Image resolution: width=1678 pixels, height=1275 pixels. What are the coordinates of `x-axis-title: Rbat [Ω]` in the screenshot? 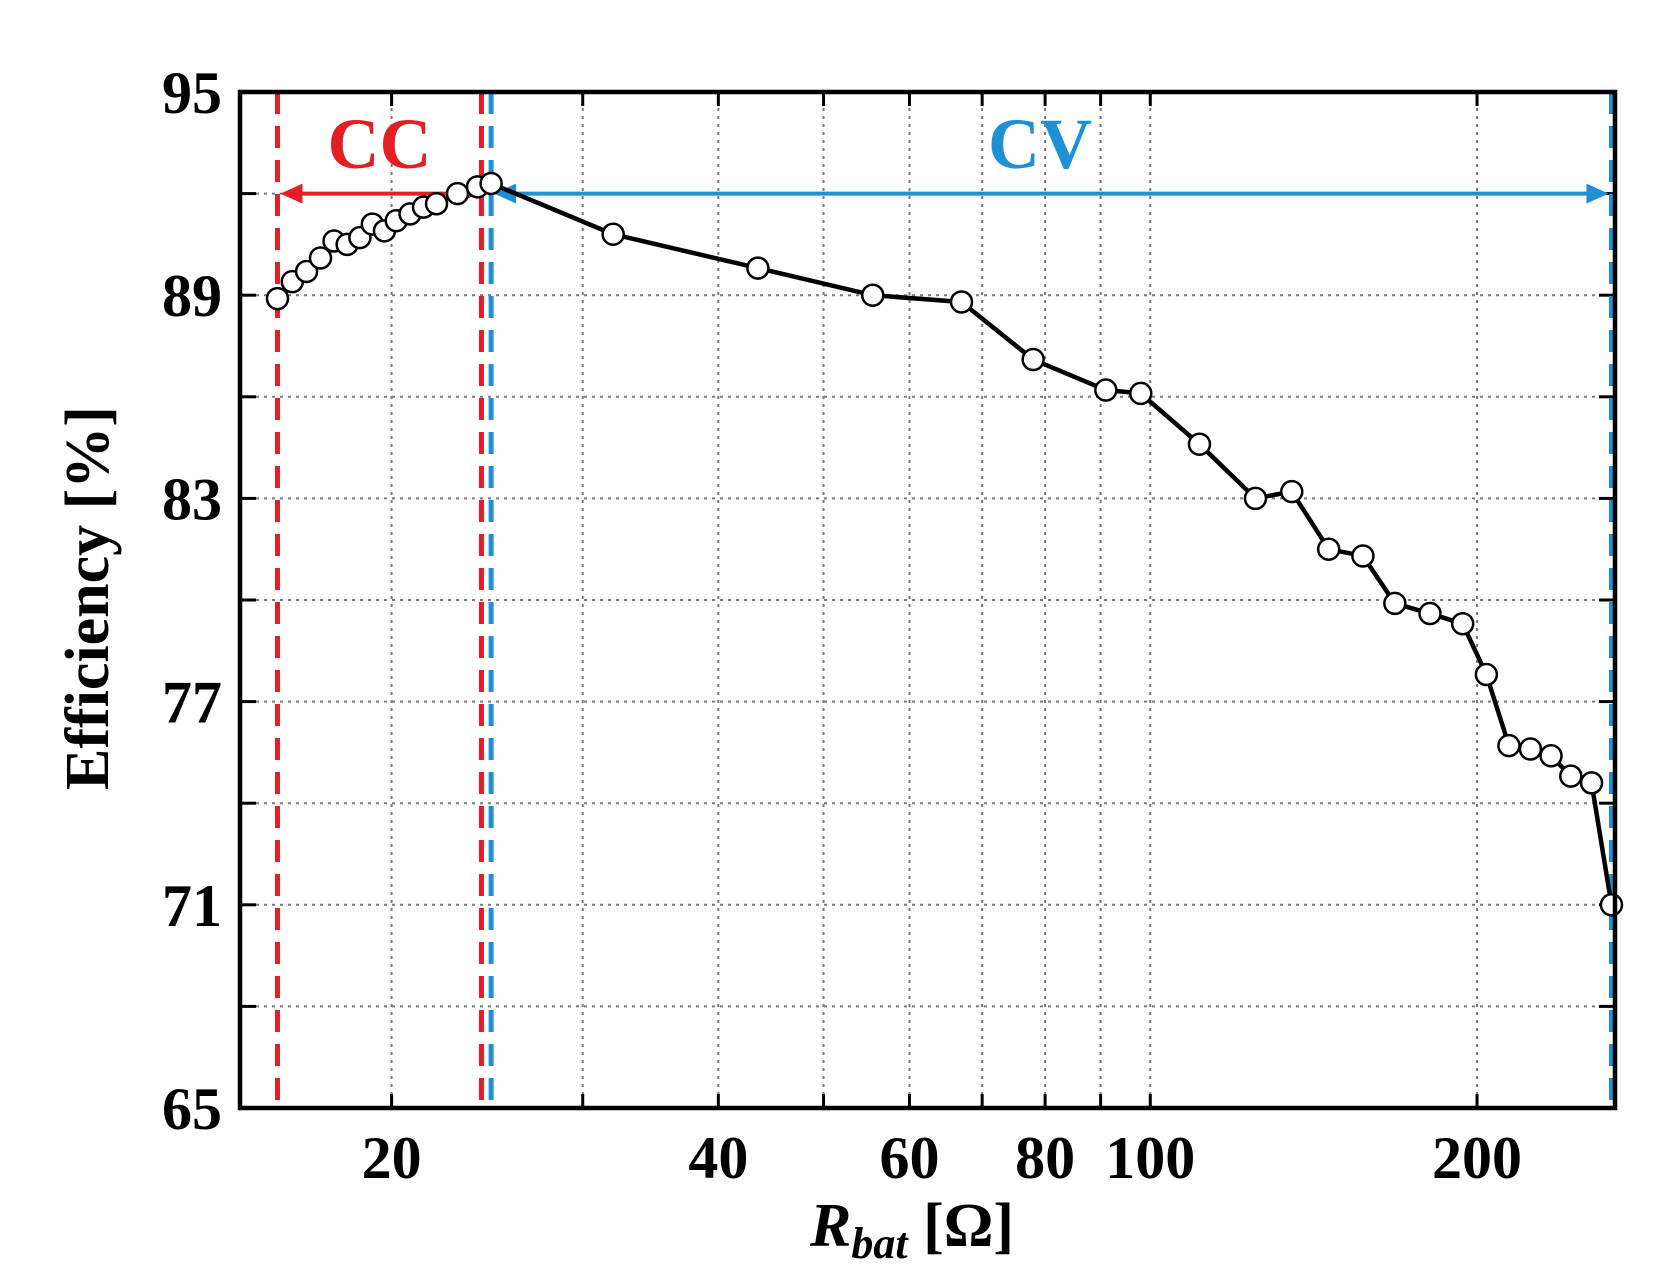 It's located at (911, 1230).